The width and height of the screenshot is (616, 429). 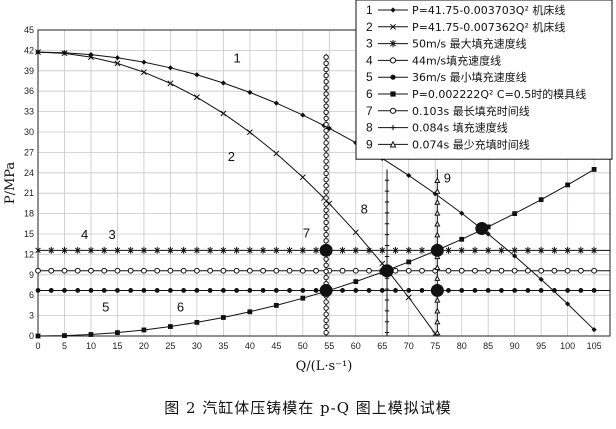 What do you see at coordinates (117, 346) in the screenshot?
I see `x-tick-label: 15` at bounding box center [117, 346].